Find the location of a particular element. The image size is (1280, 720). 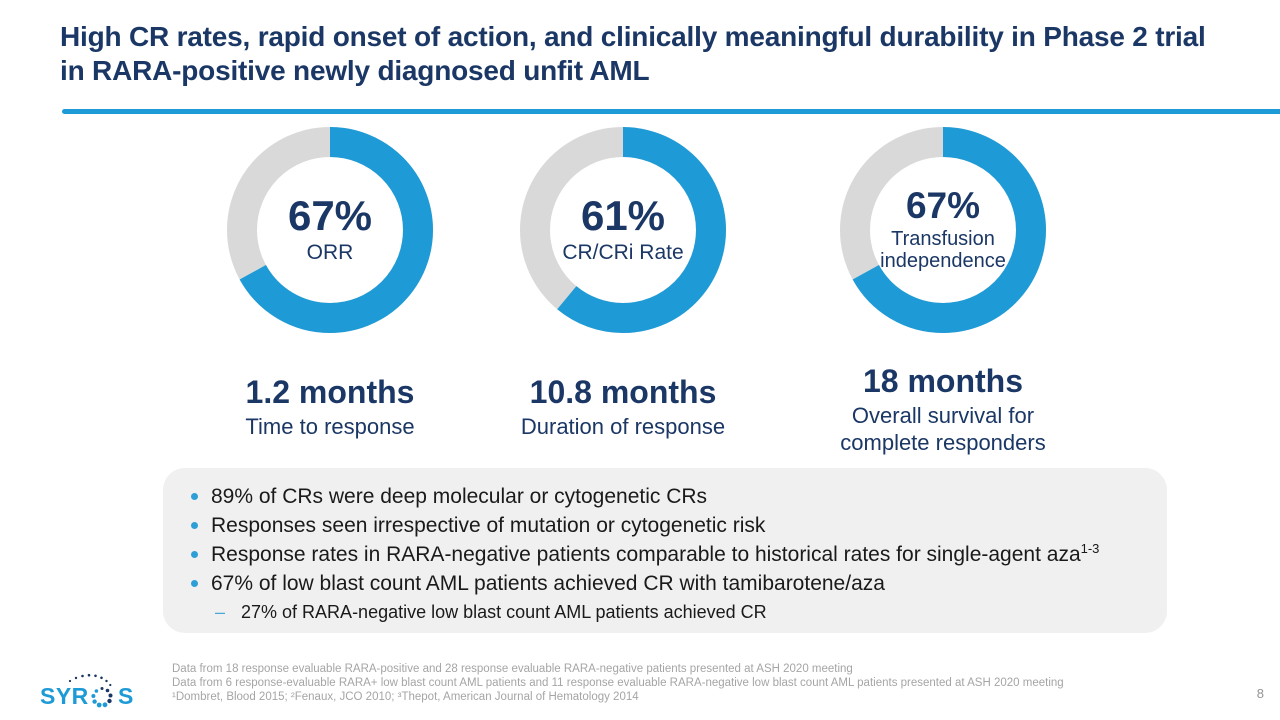

kpi-column-orr: 67% ORR is located at coordinates (330, 230).